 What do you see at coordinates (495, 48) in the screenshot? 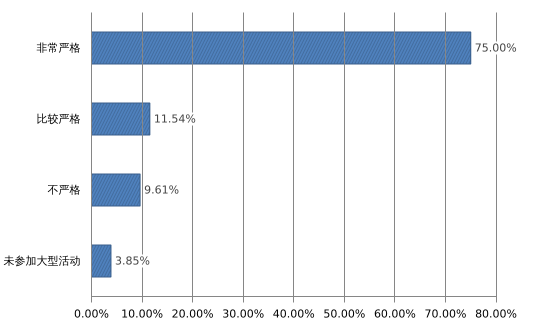
I see `data-label: 75.00%` at bounding box center [495, 48].